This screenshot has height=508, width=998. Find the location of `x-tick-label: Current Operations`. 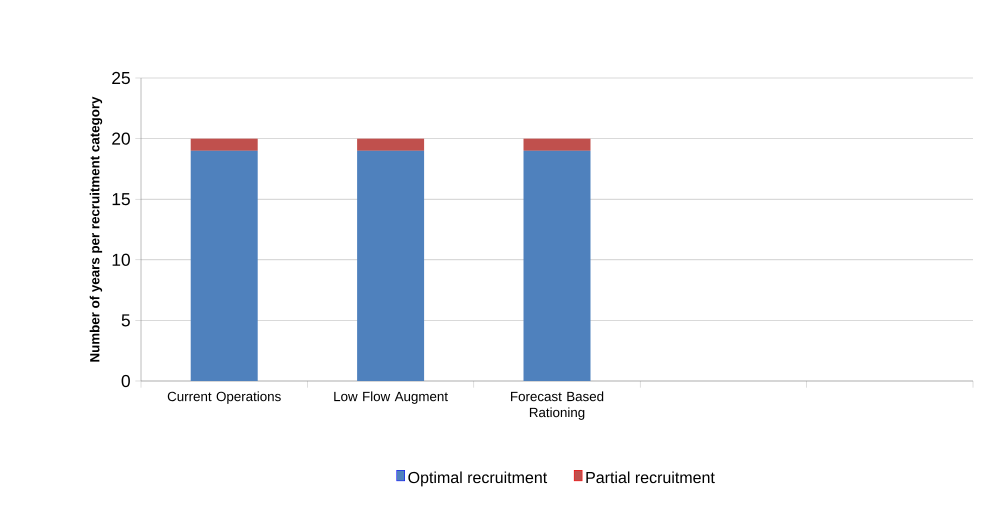

x-tick-label: Current Operations is located at coordinates (224, 397).